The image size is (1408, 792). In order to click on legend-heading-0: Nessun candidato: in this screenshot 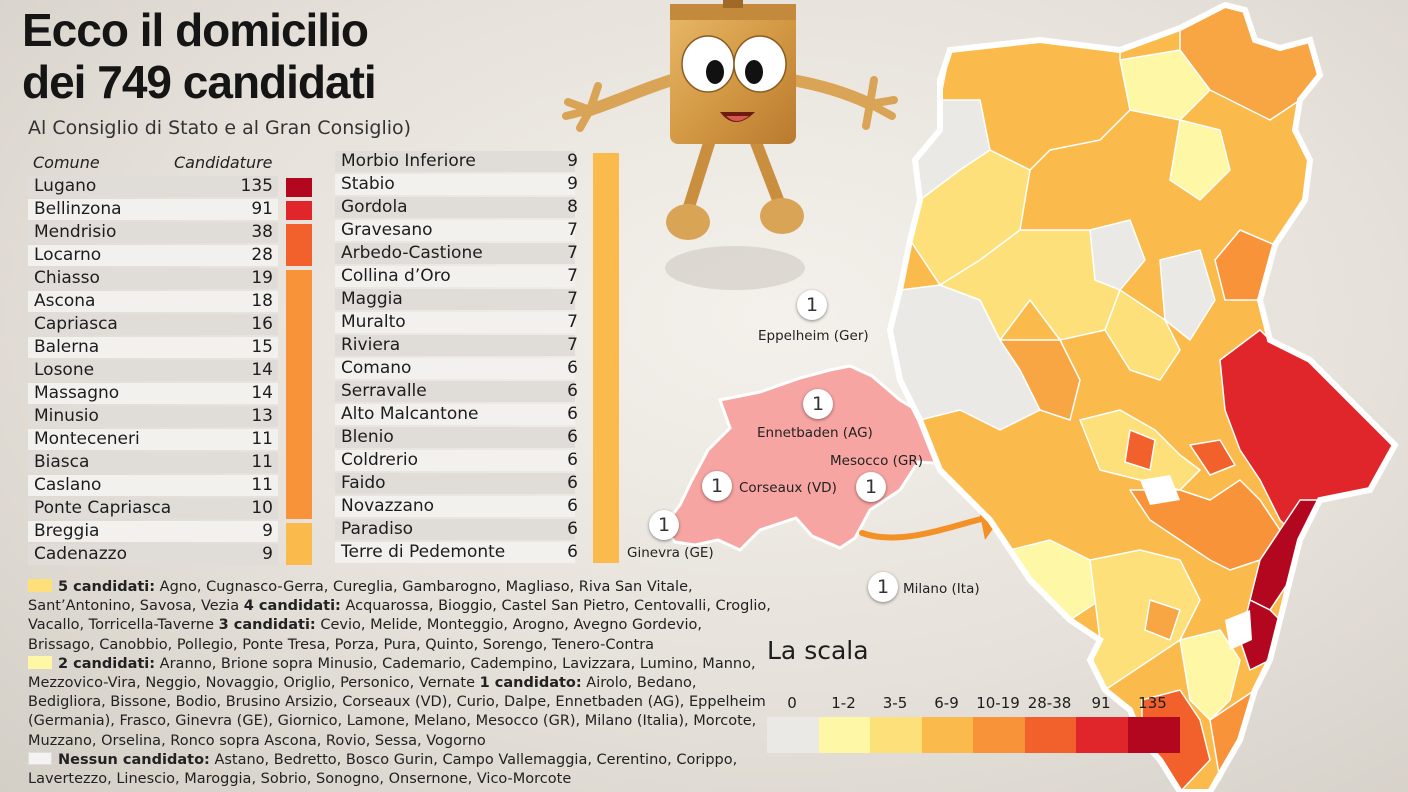, I will do `click(134, 759)`.